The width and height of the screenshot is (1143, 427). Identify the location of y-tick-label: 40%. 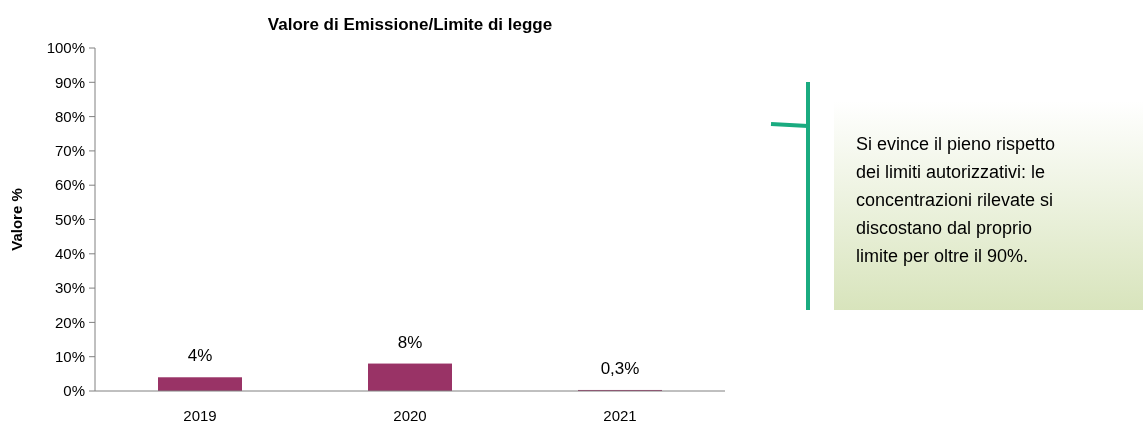
(69, 254).